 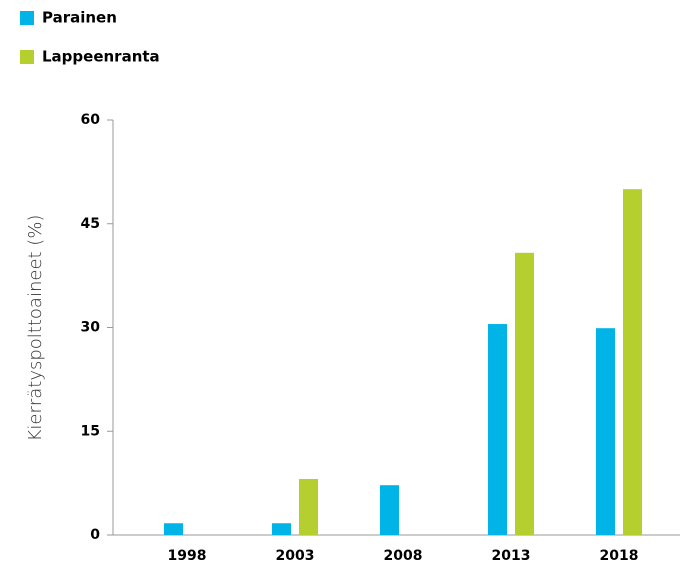 I want to click on x-tick-label: 2018, so click(x=619, y=556).